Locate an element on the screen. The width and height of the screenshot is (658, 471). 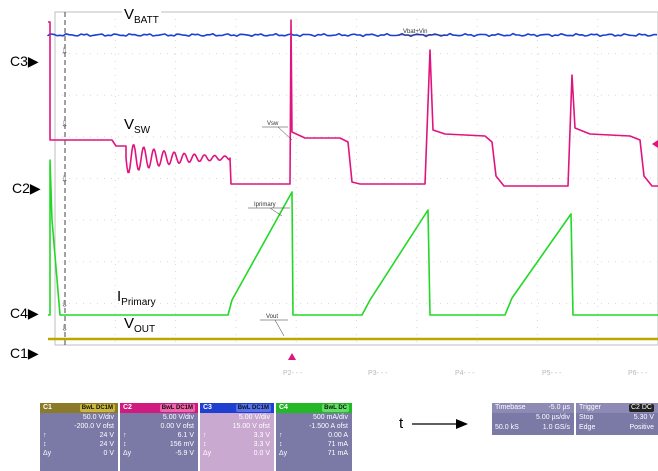
row-value: 0.00 V ofst is located at coordinates (177, 426).